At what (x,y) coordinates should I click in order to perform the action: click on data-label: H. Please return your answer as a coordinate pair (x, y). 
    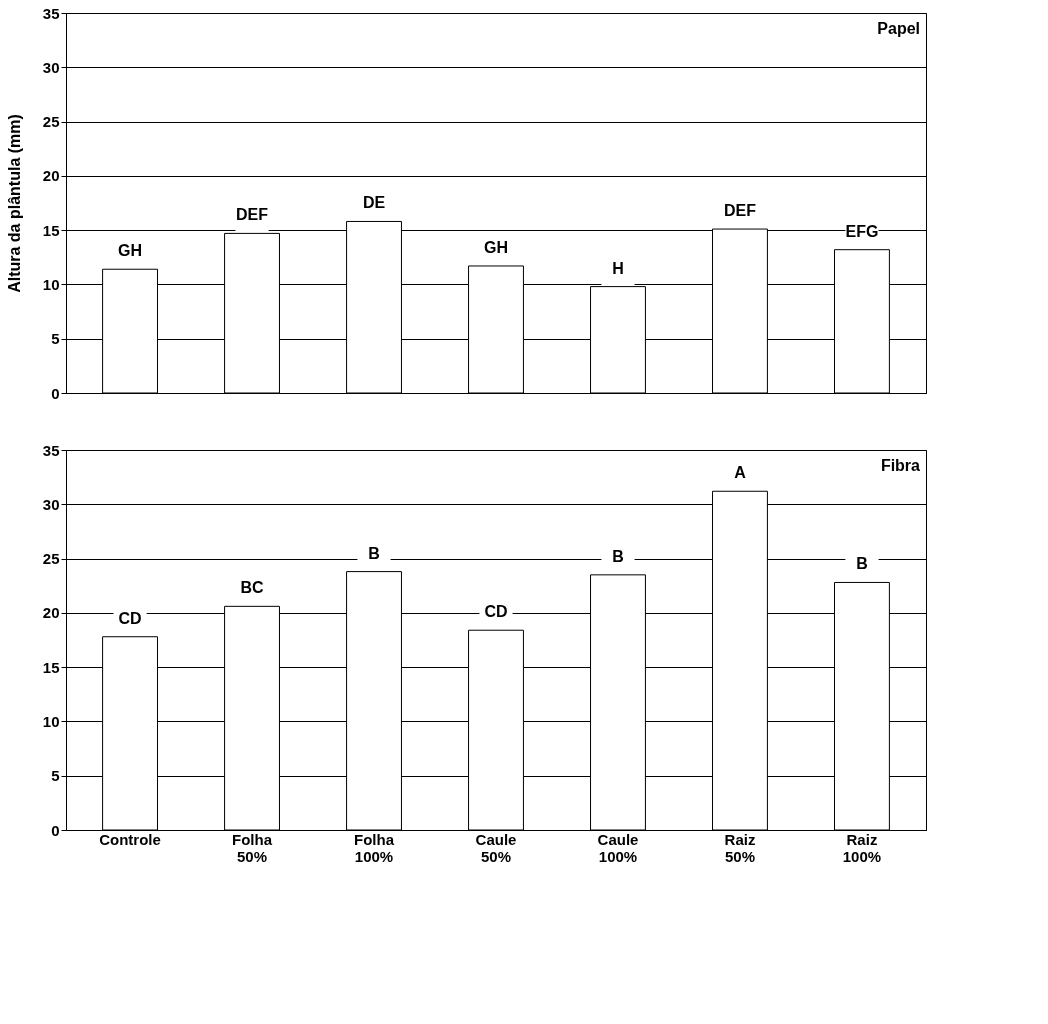
    Looking at the image, I should click on (618, 268).